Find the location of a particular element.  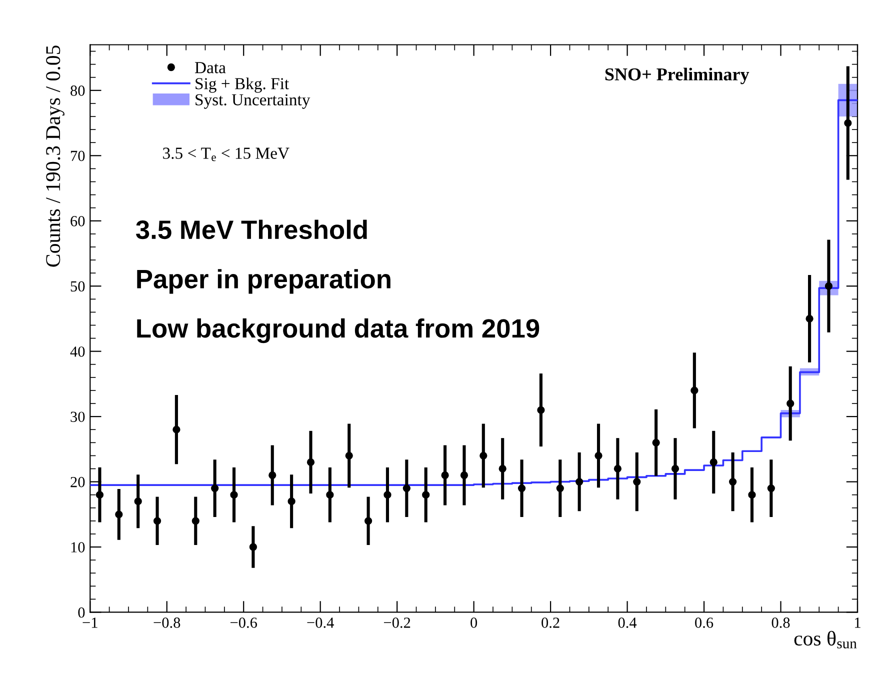

annotation: 3.5 < T$_{e}$ < 15 MeV is located at coordinates (226, 155).